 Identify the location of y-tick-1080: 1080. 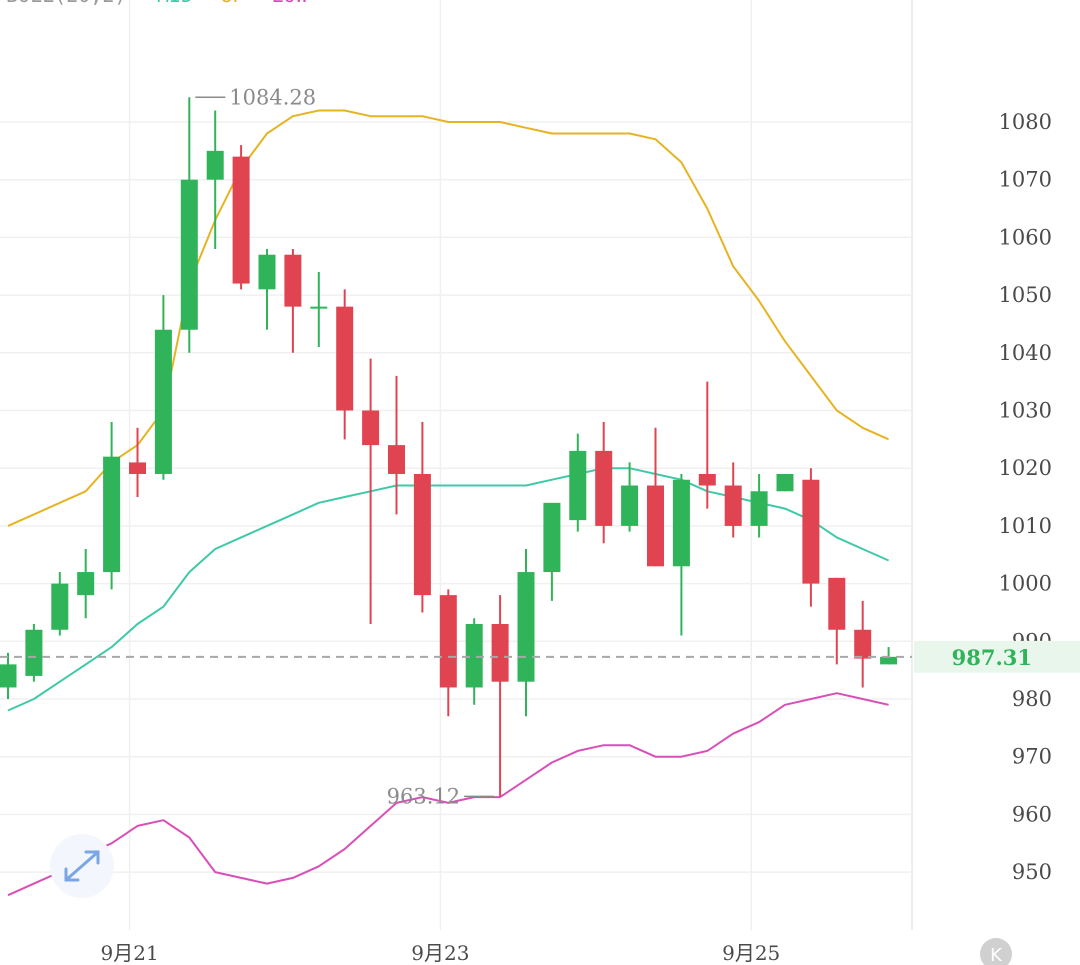
(1025, 122).